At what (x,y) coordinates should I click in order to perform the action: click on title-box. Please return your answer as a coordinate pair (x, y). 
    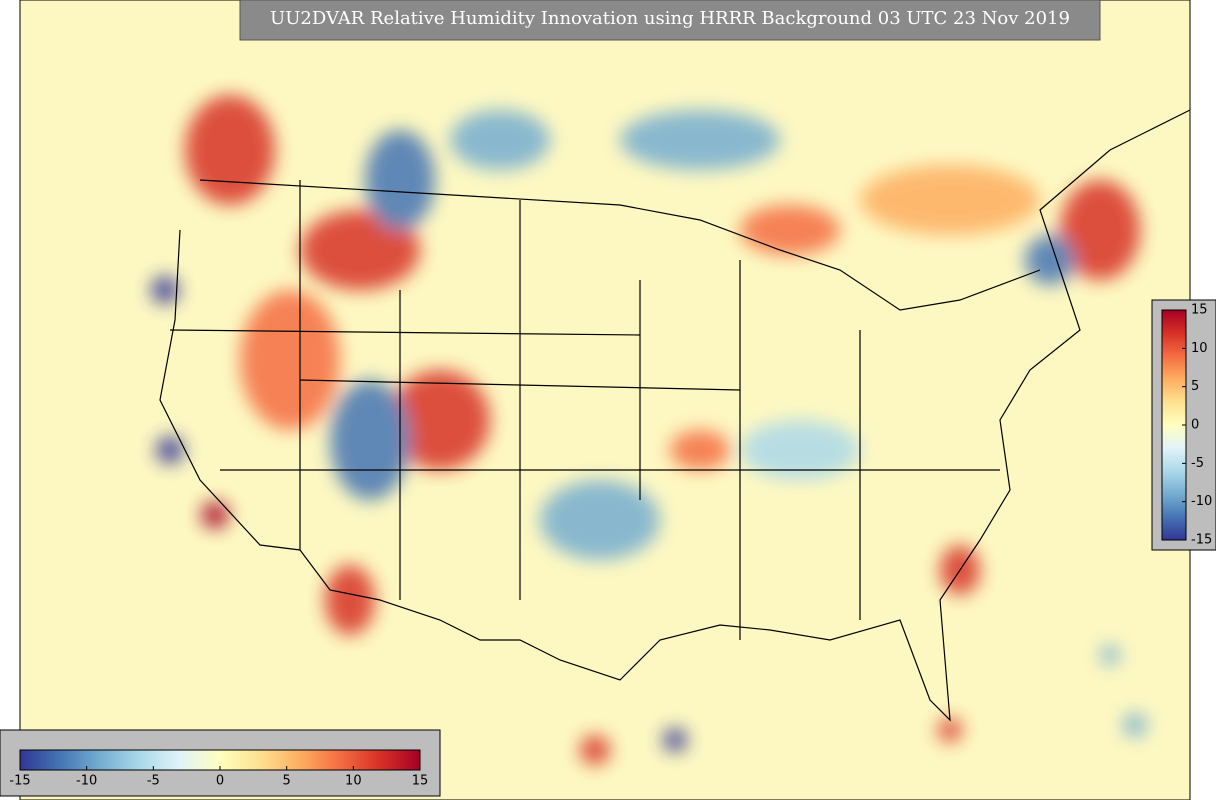
    Looking at the image, I should click on (670, 20).